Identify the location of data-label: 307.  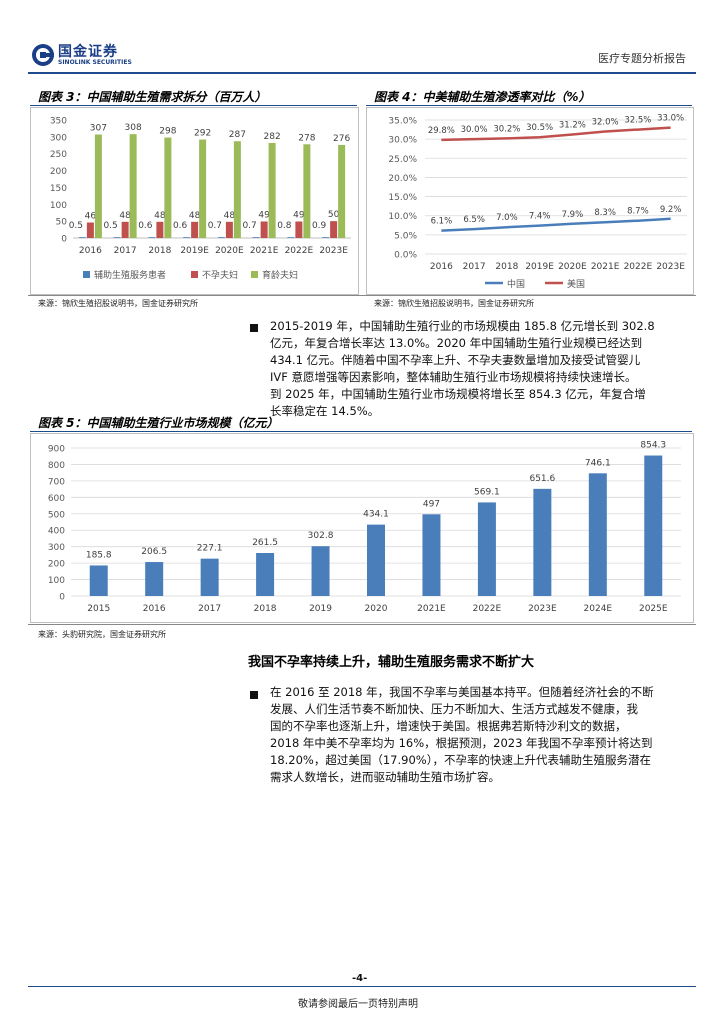
(98, 128).